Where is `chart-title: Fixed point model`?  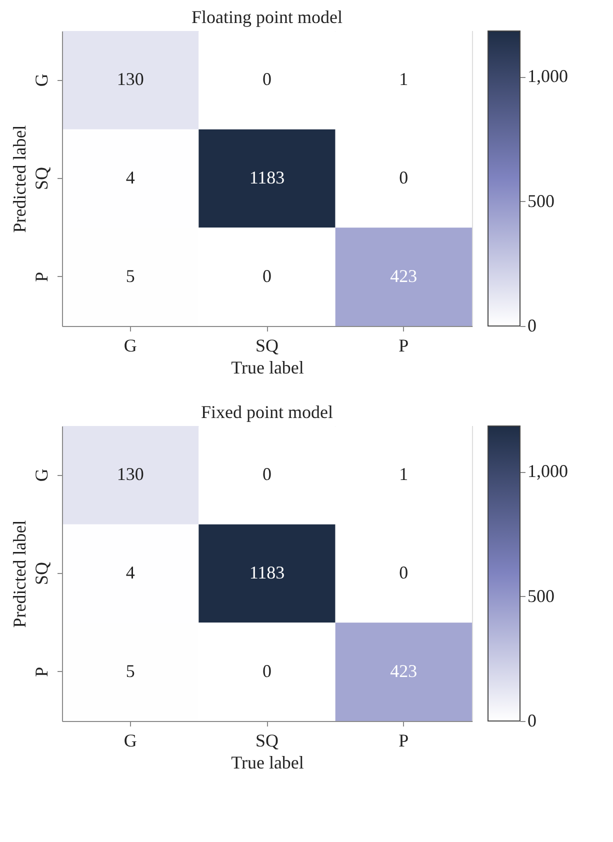 chart-title: Fixed point model is located at coordinates (267, 412).